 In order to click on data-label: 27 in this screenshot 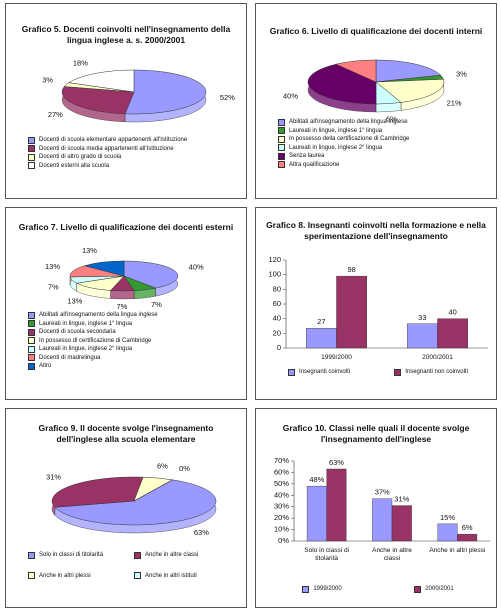, I will do `click(321, 321)`.